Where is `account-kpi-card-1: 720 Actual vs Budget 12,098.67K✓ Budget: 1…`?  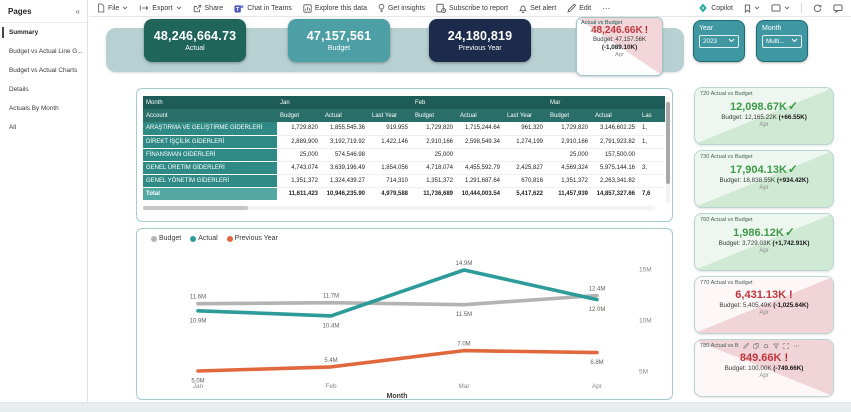
account-kpi-card-1: 720 Actual vs Budget 12,098.67K✓ Budget: 1… is located at coordinates (764, 116).